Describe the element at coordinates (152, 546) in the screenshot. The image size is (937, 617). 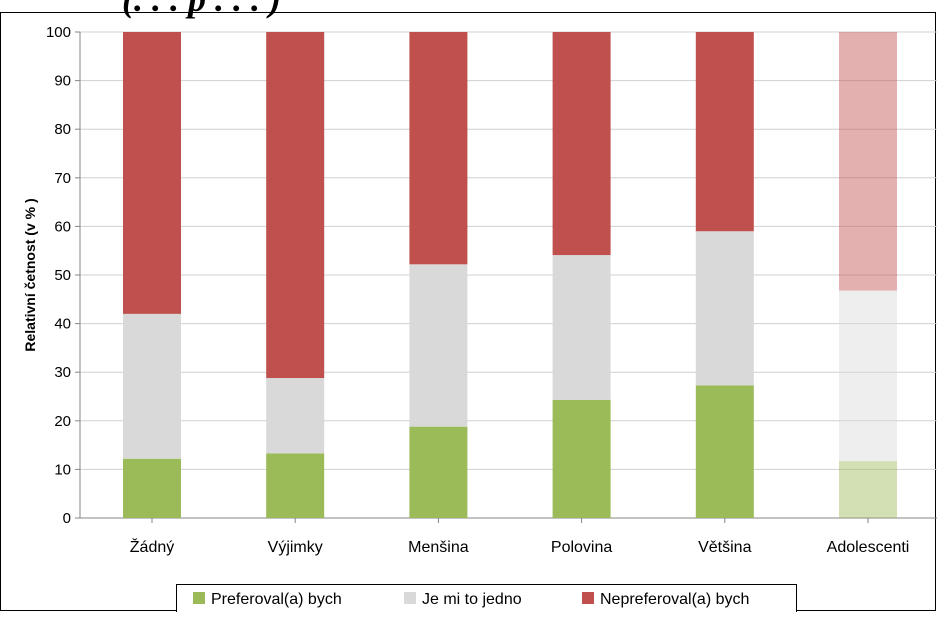
I see `x-tick-label: Žádný` at that location.